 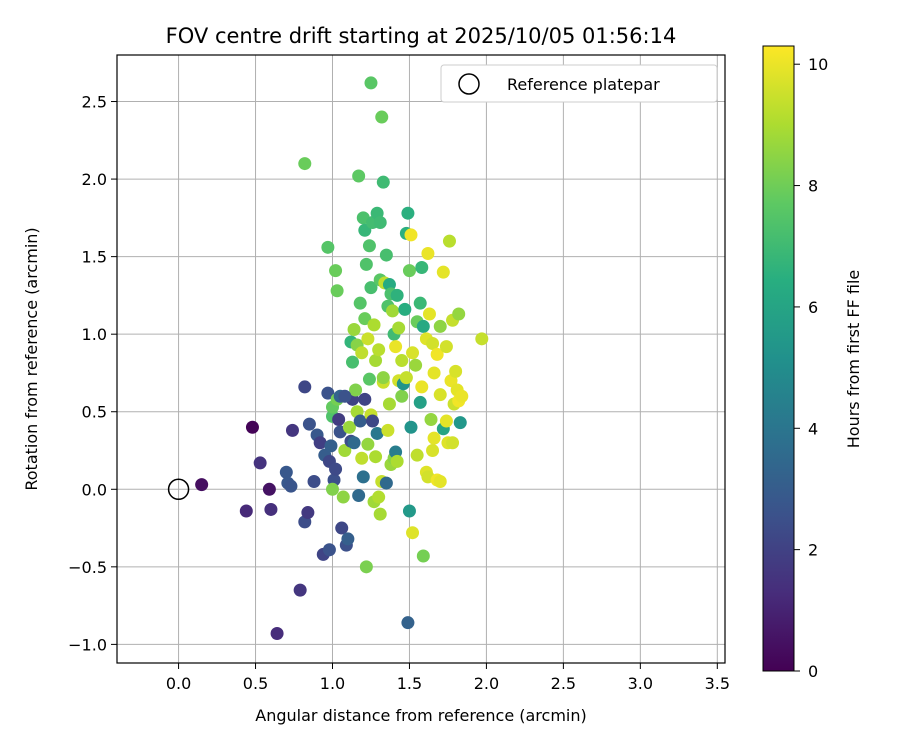 I want to click on legend-box, so click(x=579, y=83).